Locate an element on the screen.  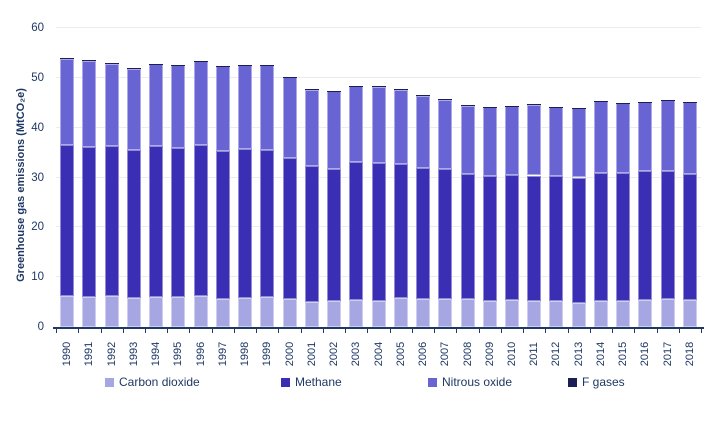
bar-2001-nitrous-oxide is located at coordinates (311, 127).